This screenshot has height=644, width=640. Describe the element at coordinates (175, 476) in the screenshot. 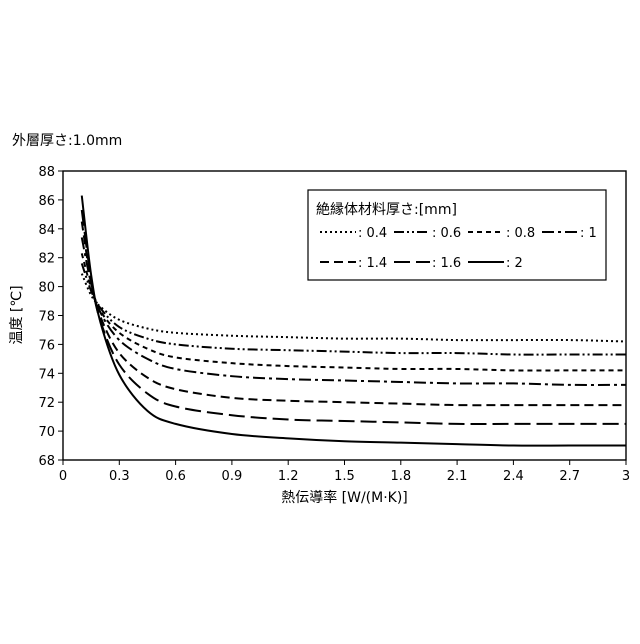

I see `x-tick-label: 0.6` at that location.